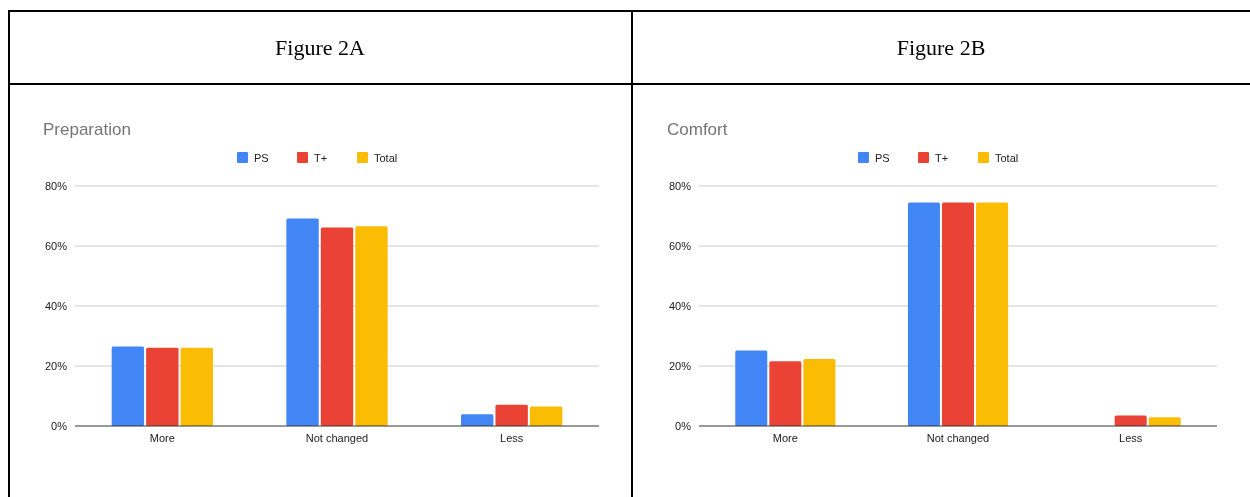  I want to click on chart-subtitle: Preparation, so click(87, 129).